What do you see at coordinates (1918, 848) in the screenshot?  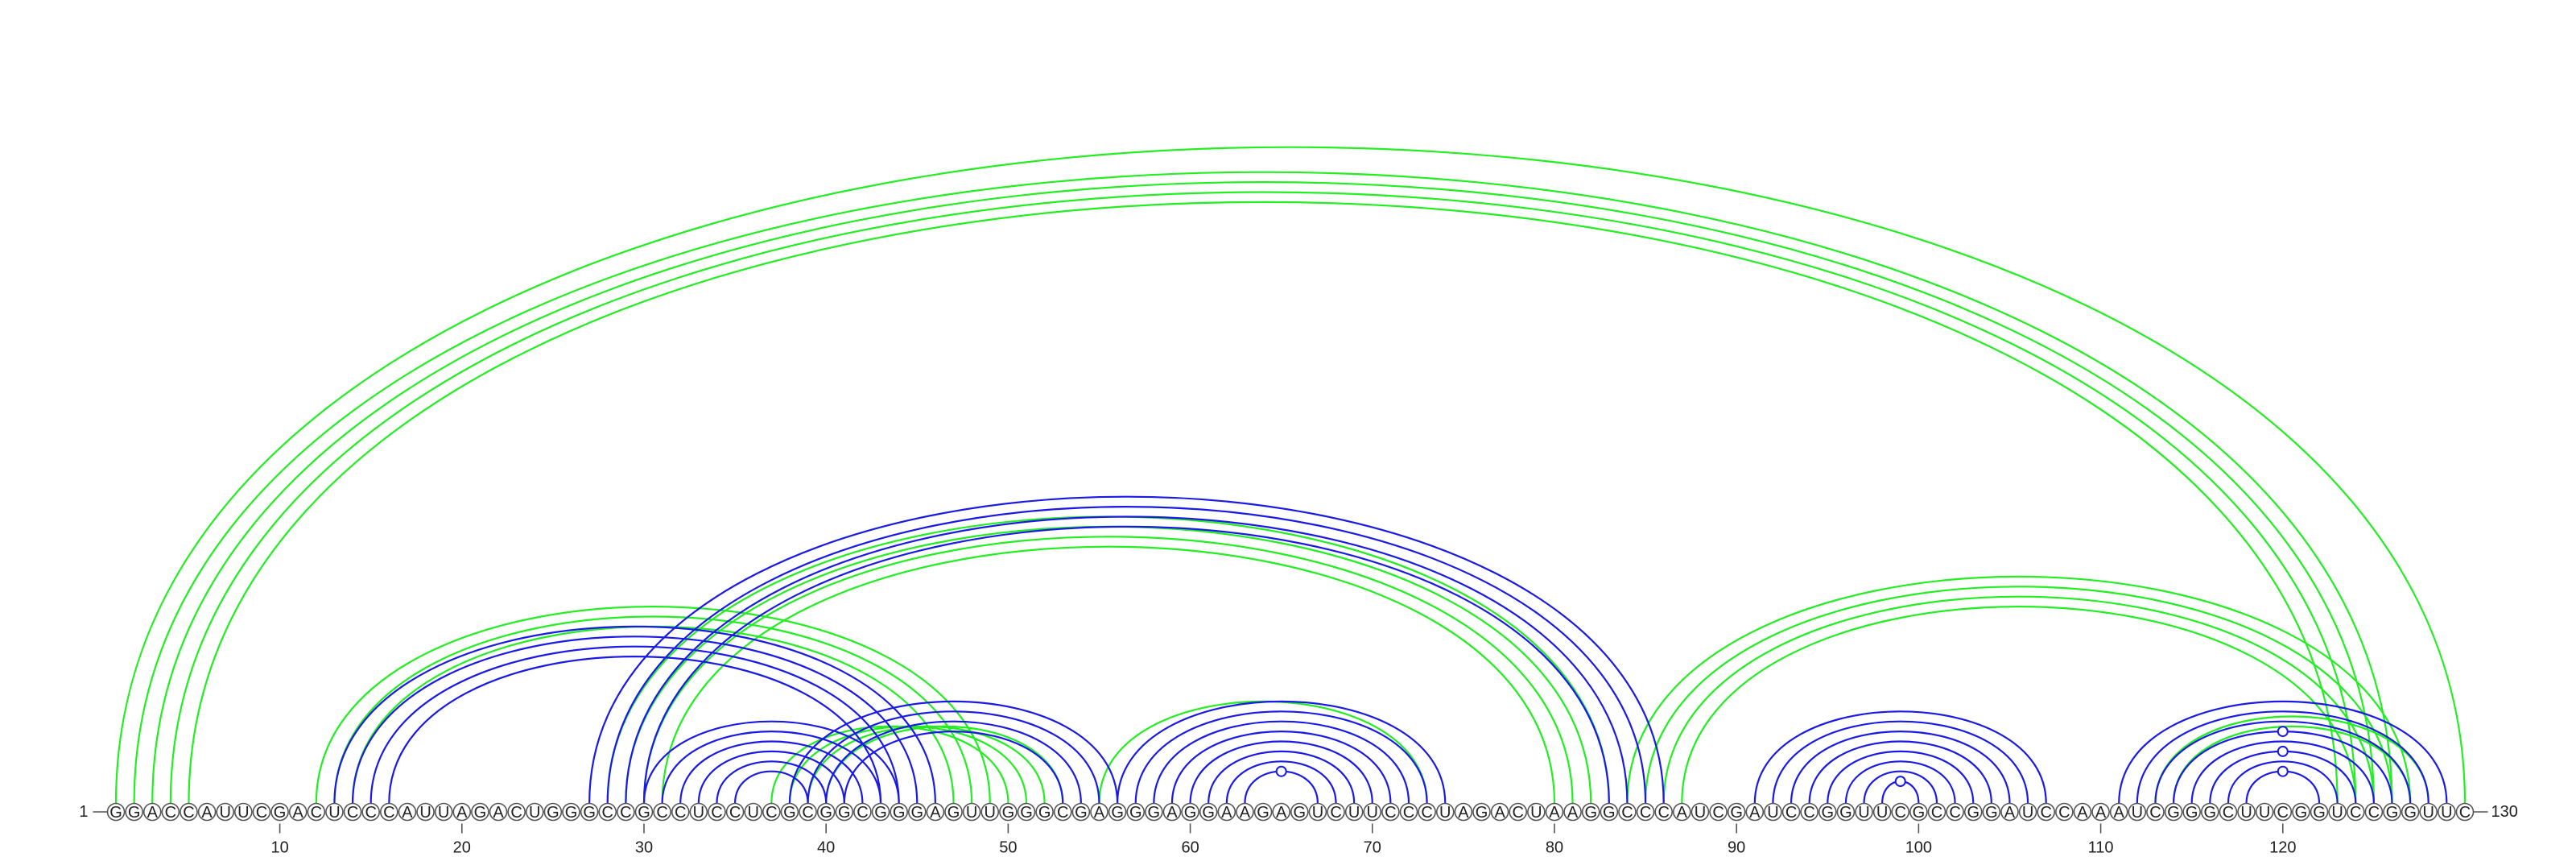 I see `tick-label: 100` at bounding box center [1918, 848].